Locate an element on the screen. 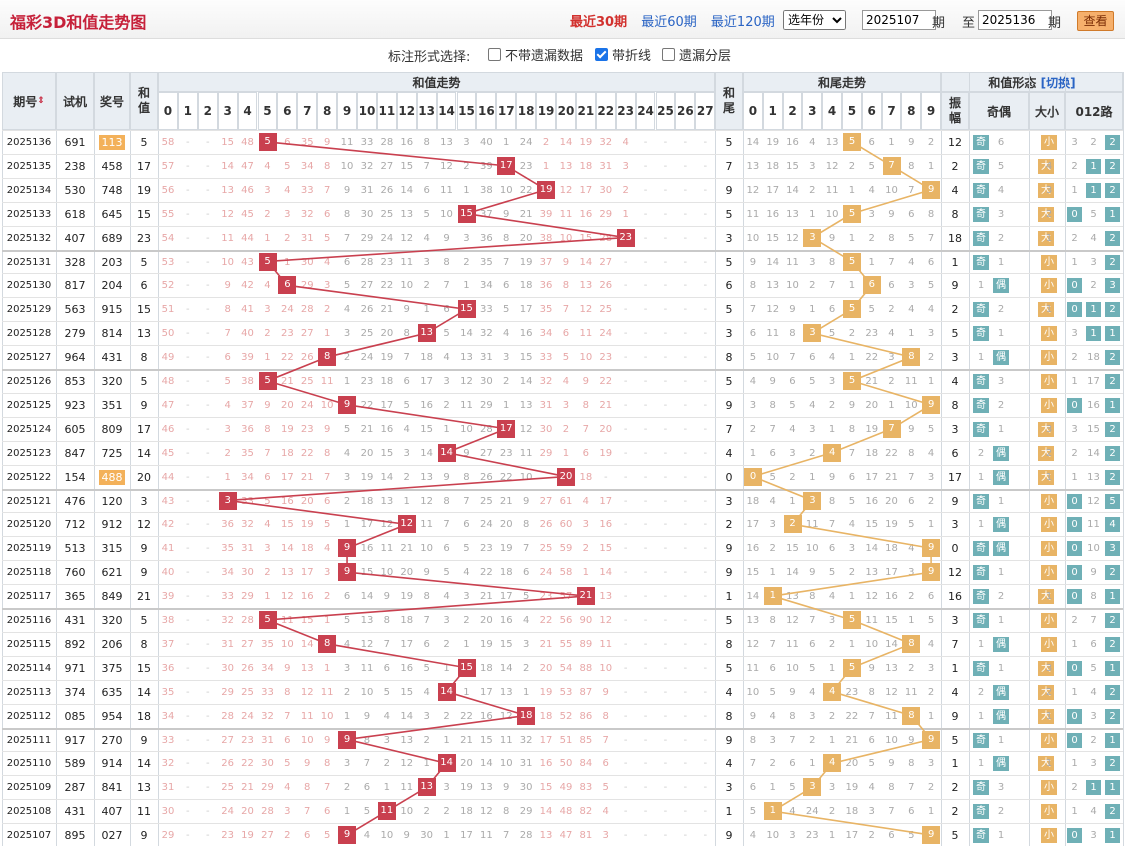  from-period-input is located at coordinates (899, 20).